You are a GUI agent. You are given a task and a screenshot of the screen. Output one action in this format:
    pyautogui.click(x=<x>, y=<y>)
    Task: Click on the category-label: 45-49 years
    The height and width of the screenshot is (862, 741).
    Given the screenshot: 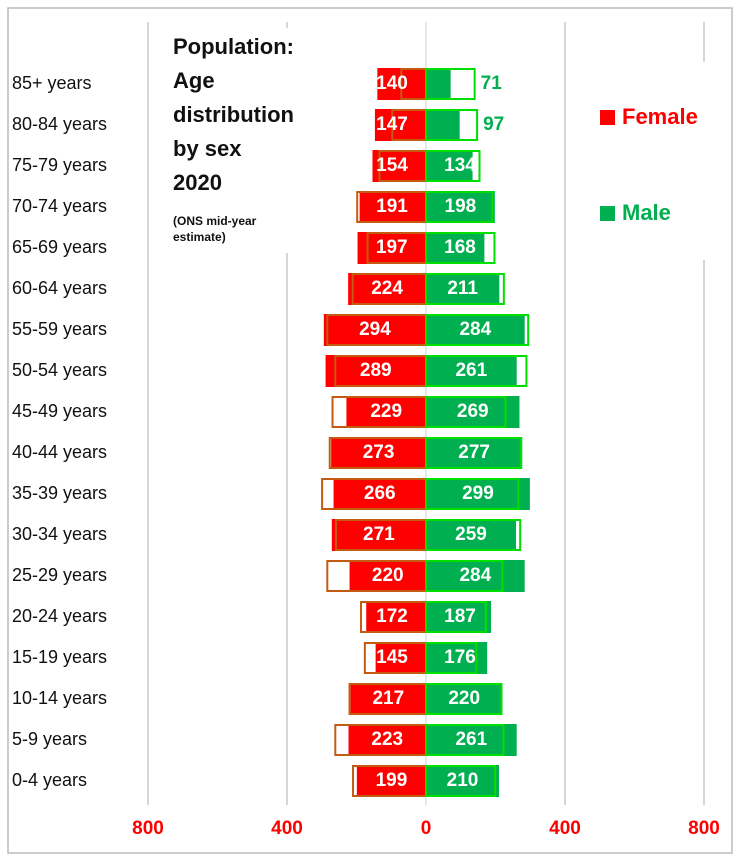 What is the action you would take?
    pyautogui.click(x=59, y=411)
    